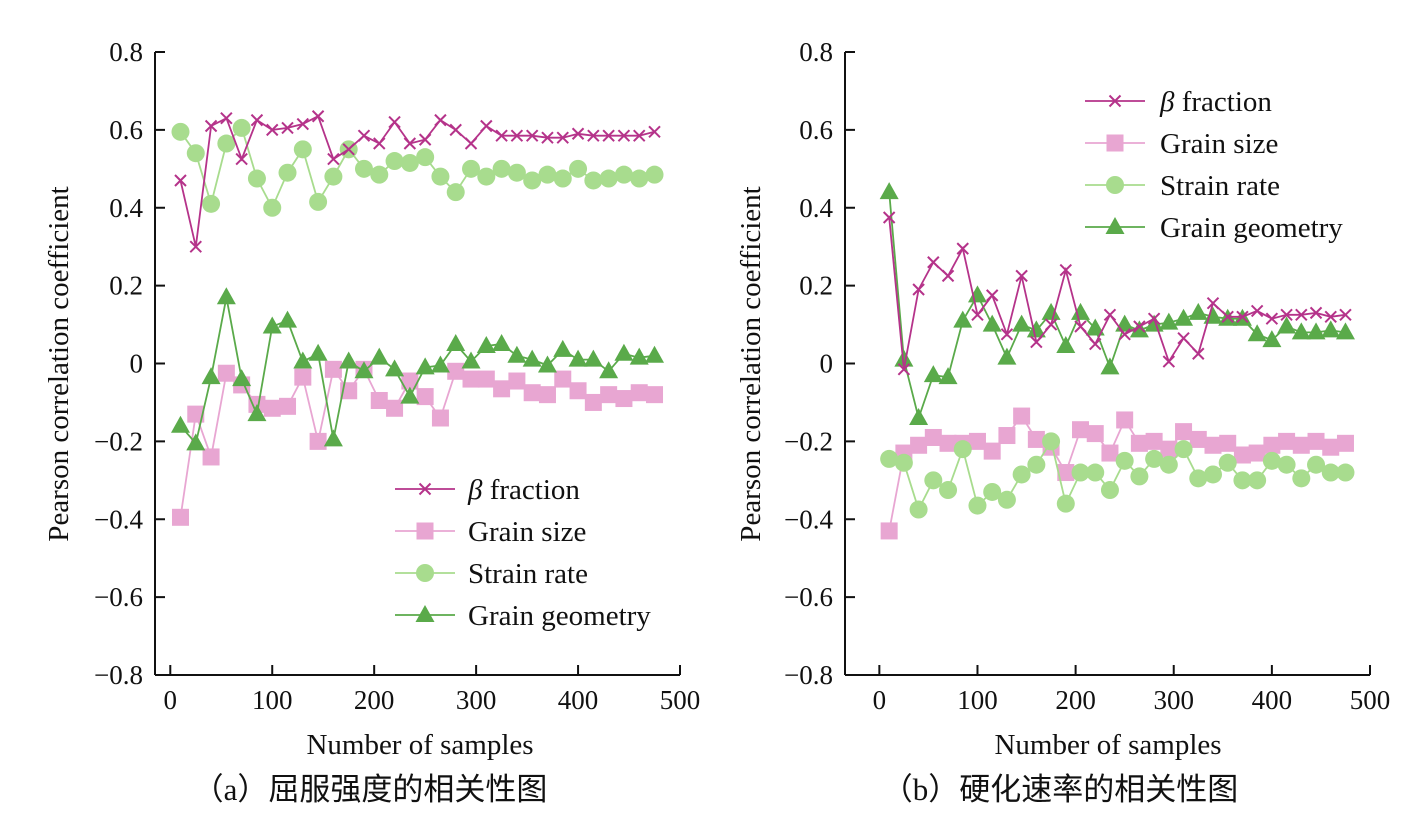 Image resolution: width=1425 pixels, height=823 pixels. What do you see at coordinates (523, 490) in the screenshot?
I see `chart-a-legend-label: β fraction` at bounding box center [523, 490].